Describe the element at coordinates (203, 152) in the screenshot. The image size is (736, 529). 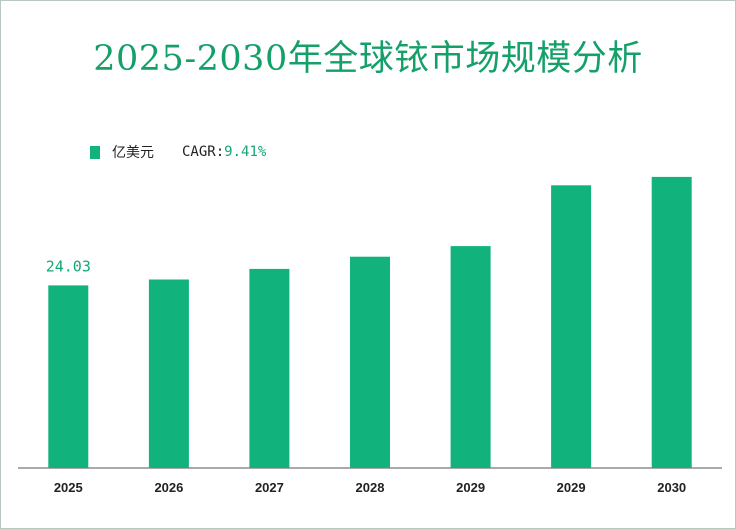
I see `cagr-label: CAGR:` at that location.